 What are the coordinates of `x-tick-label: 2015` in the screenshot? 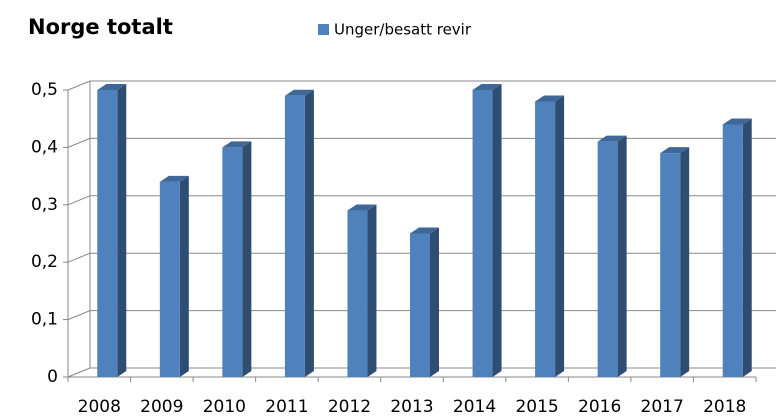 It's located at (536, 407).